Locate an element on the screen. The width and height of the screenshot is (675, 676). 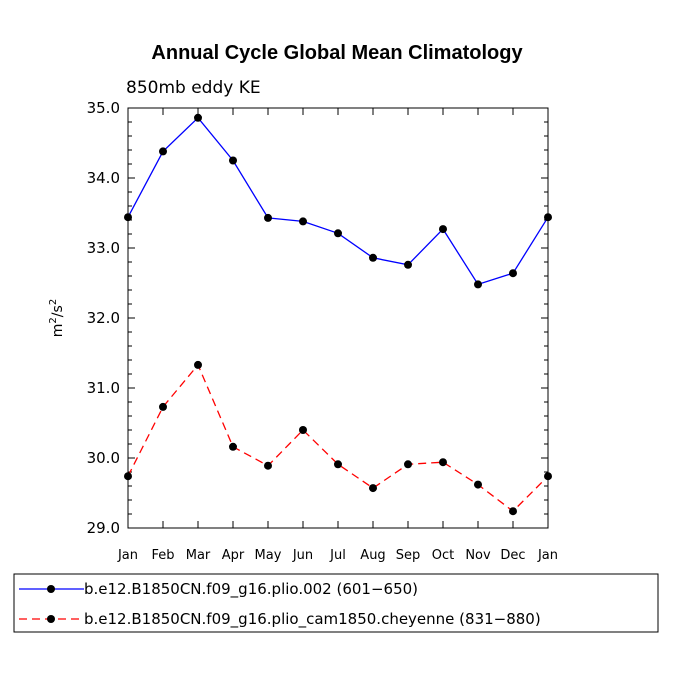
x-tick-label: Oct is located at coordinates (443, 555).